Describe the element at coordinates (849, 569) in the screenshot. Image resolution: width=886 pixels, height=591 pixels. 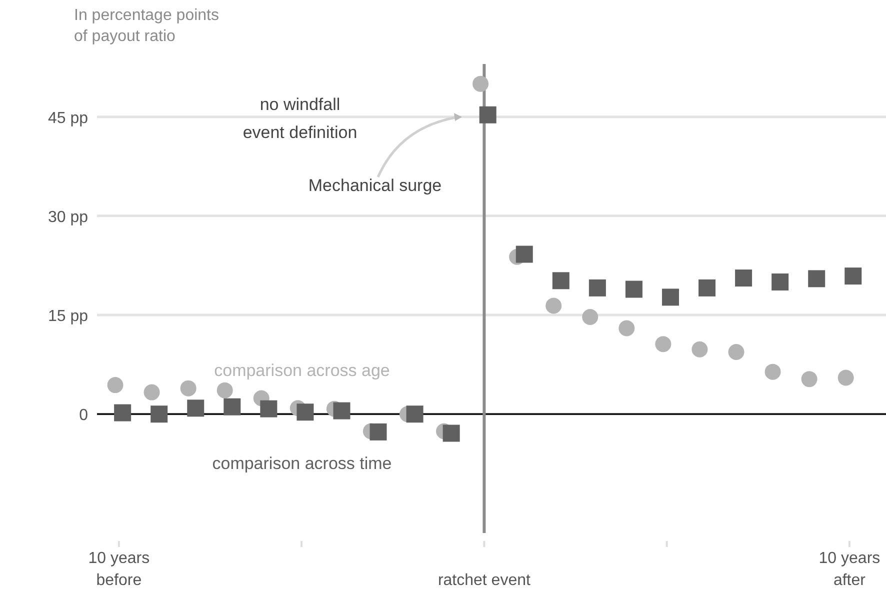
I see `x-tick-label: 10 years after` at that location.